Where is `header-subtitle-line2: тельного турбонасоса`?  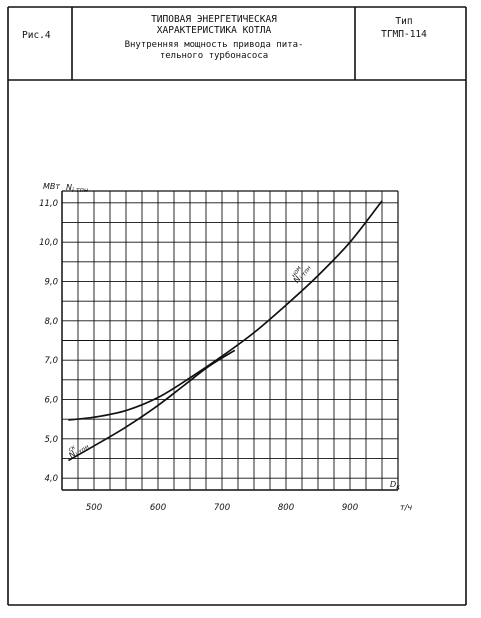 header-subtitle-line2: тельного турбонасоса is located at coordinates (214, 55).